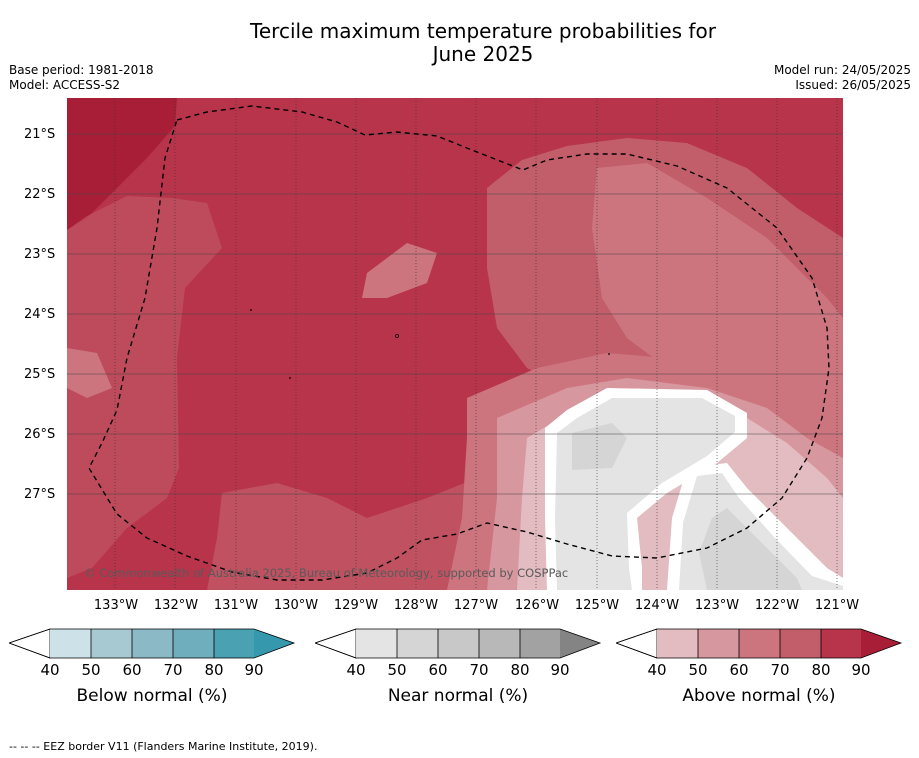  I want to click on colorbar-near-tick: 70, so click(479, 670).